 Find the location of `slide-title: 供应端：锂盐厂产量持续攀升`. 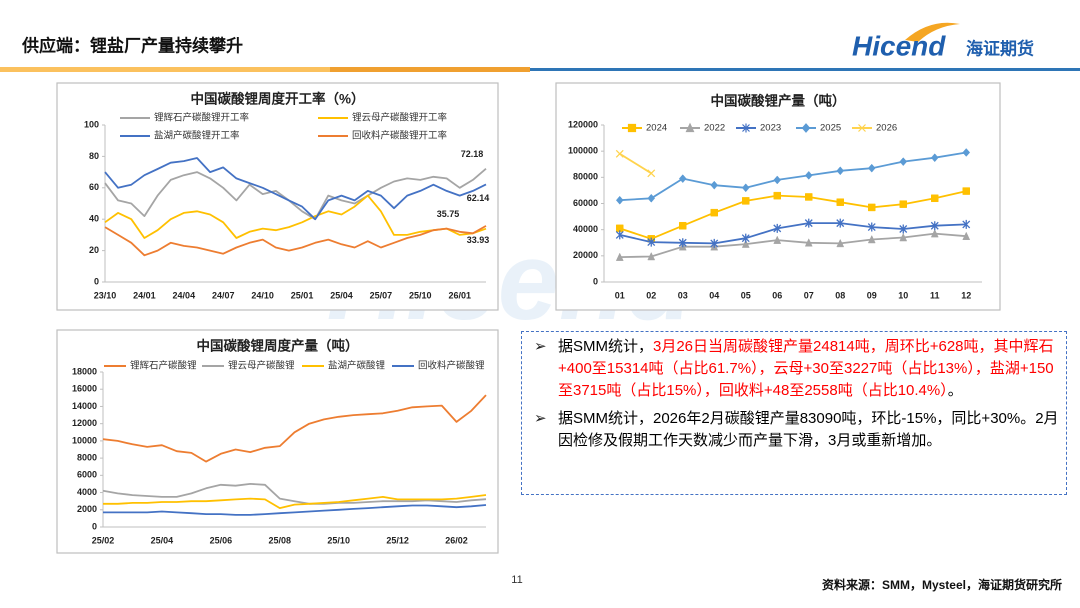

slide-title: 供应端：锂盐厂产量持续攀升 is located at coordinates (132, 45).